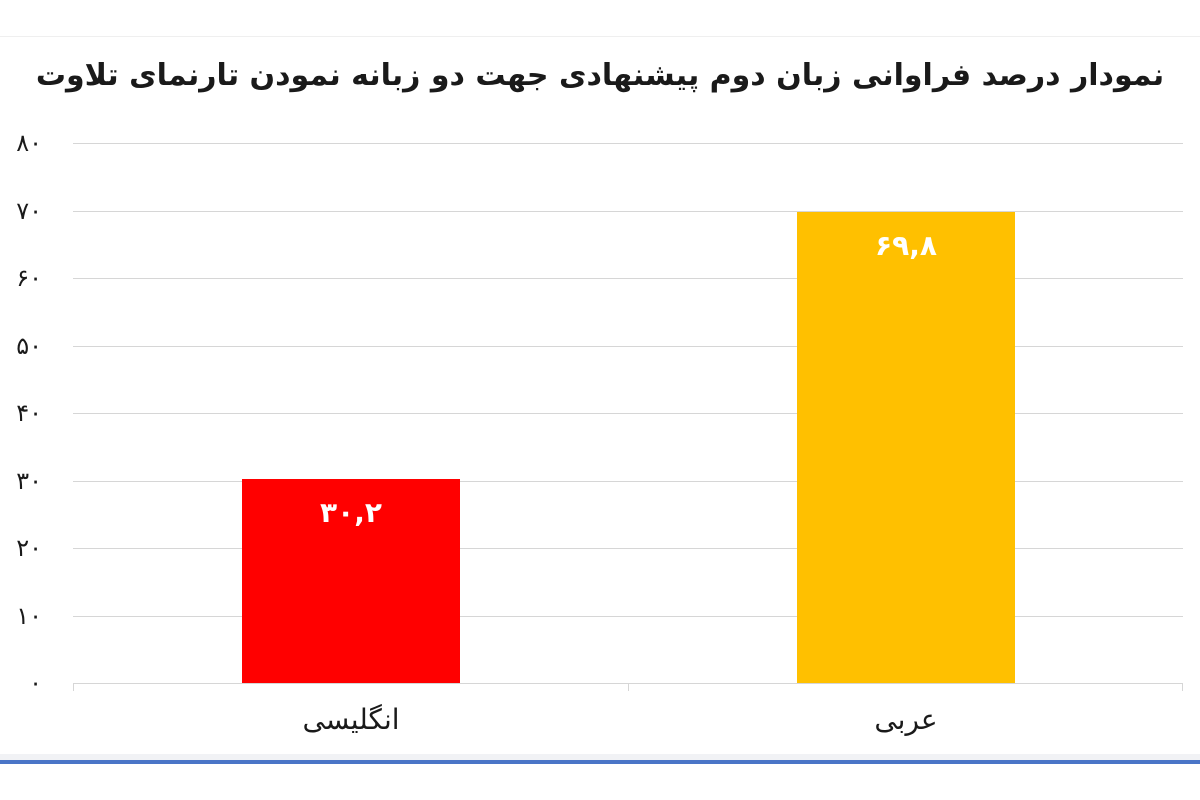  What do you see at coordinates (600, 762) in the screenshot?
I see `bottom-border-line` at bounding box center [600, 762].